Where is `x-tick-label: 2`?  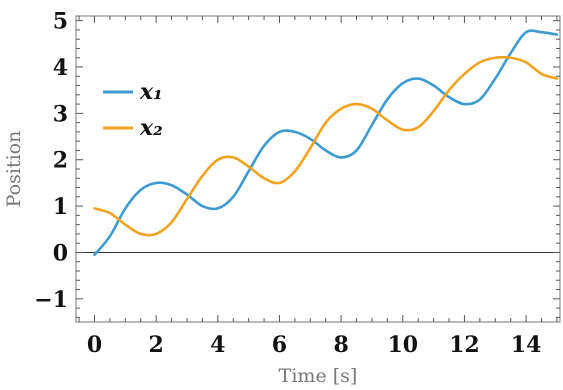
x-tick-label: 2 is located at coordinates (155, 345).